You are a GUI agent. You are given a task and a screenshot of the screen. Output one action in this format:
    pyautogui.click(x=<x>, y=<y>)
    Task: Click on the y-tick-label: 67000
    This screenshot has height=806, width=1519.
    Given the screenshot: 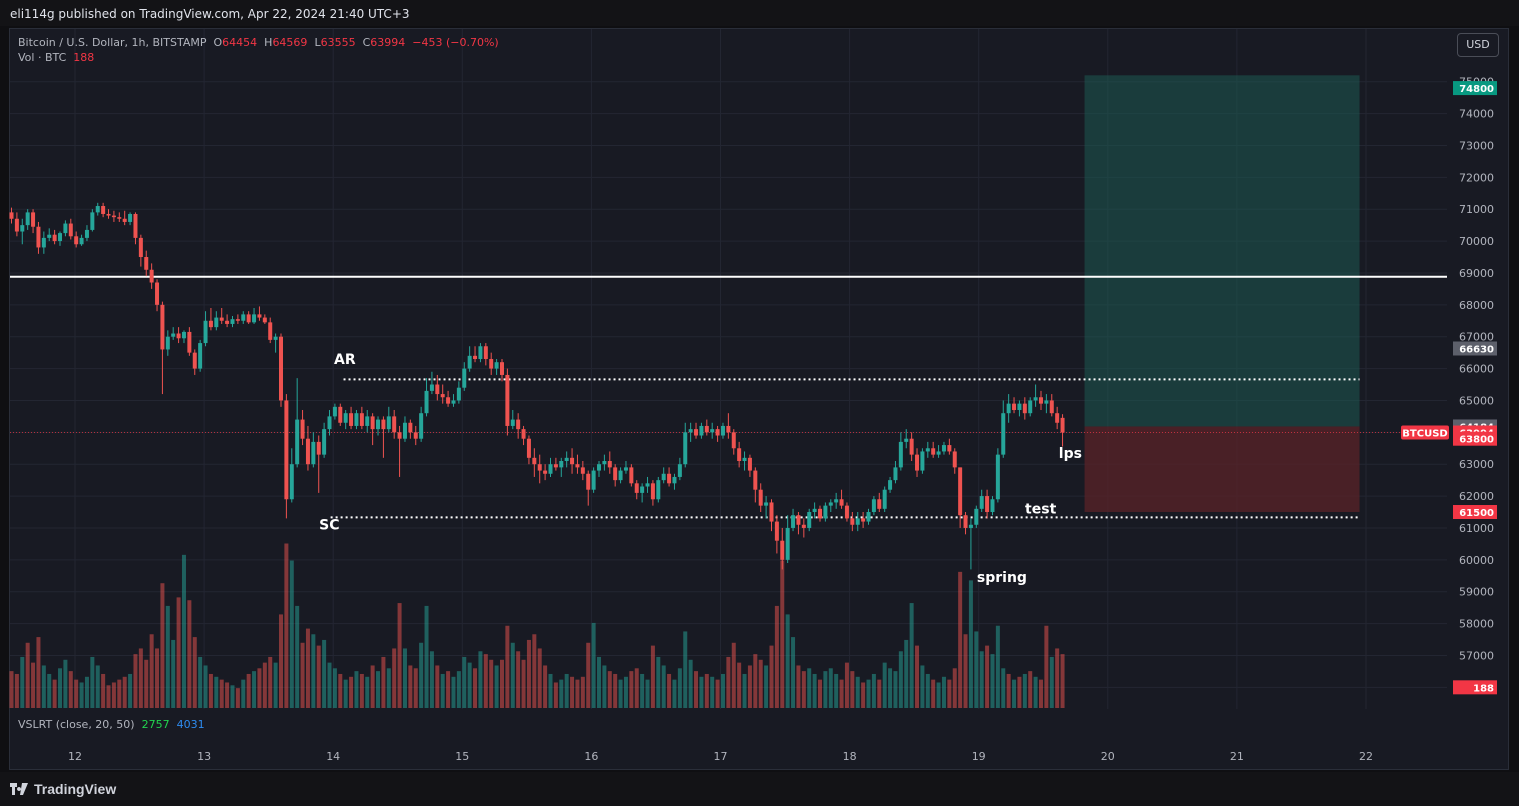 What is the action you would take?
    pyautogui.click(x=1476, y=337)
    